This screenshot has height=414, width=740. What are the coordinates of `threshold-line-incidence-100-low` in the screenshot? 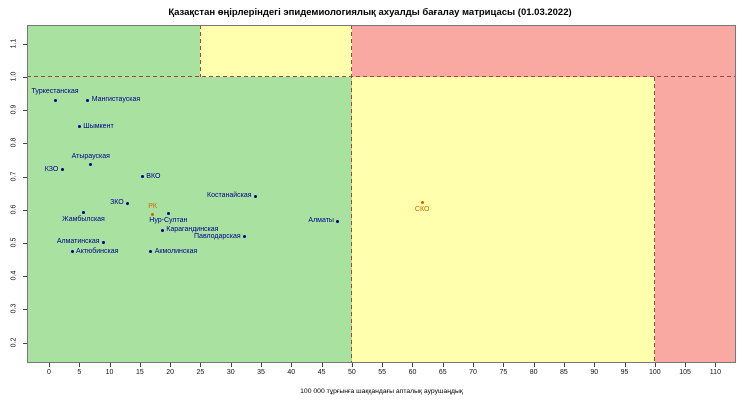 It's located at (655, 219).